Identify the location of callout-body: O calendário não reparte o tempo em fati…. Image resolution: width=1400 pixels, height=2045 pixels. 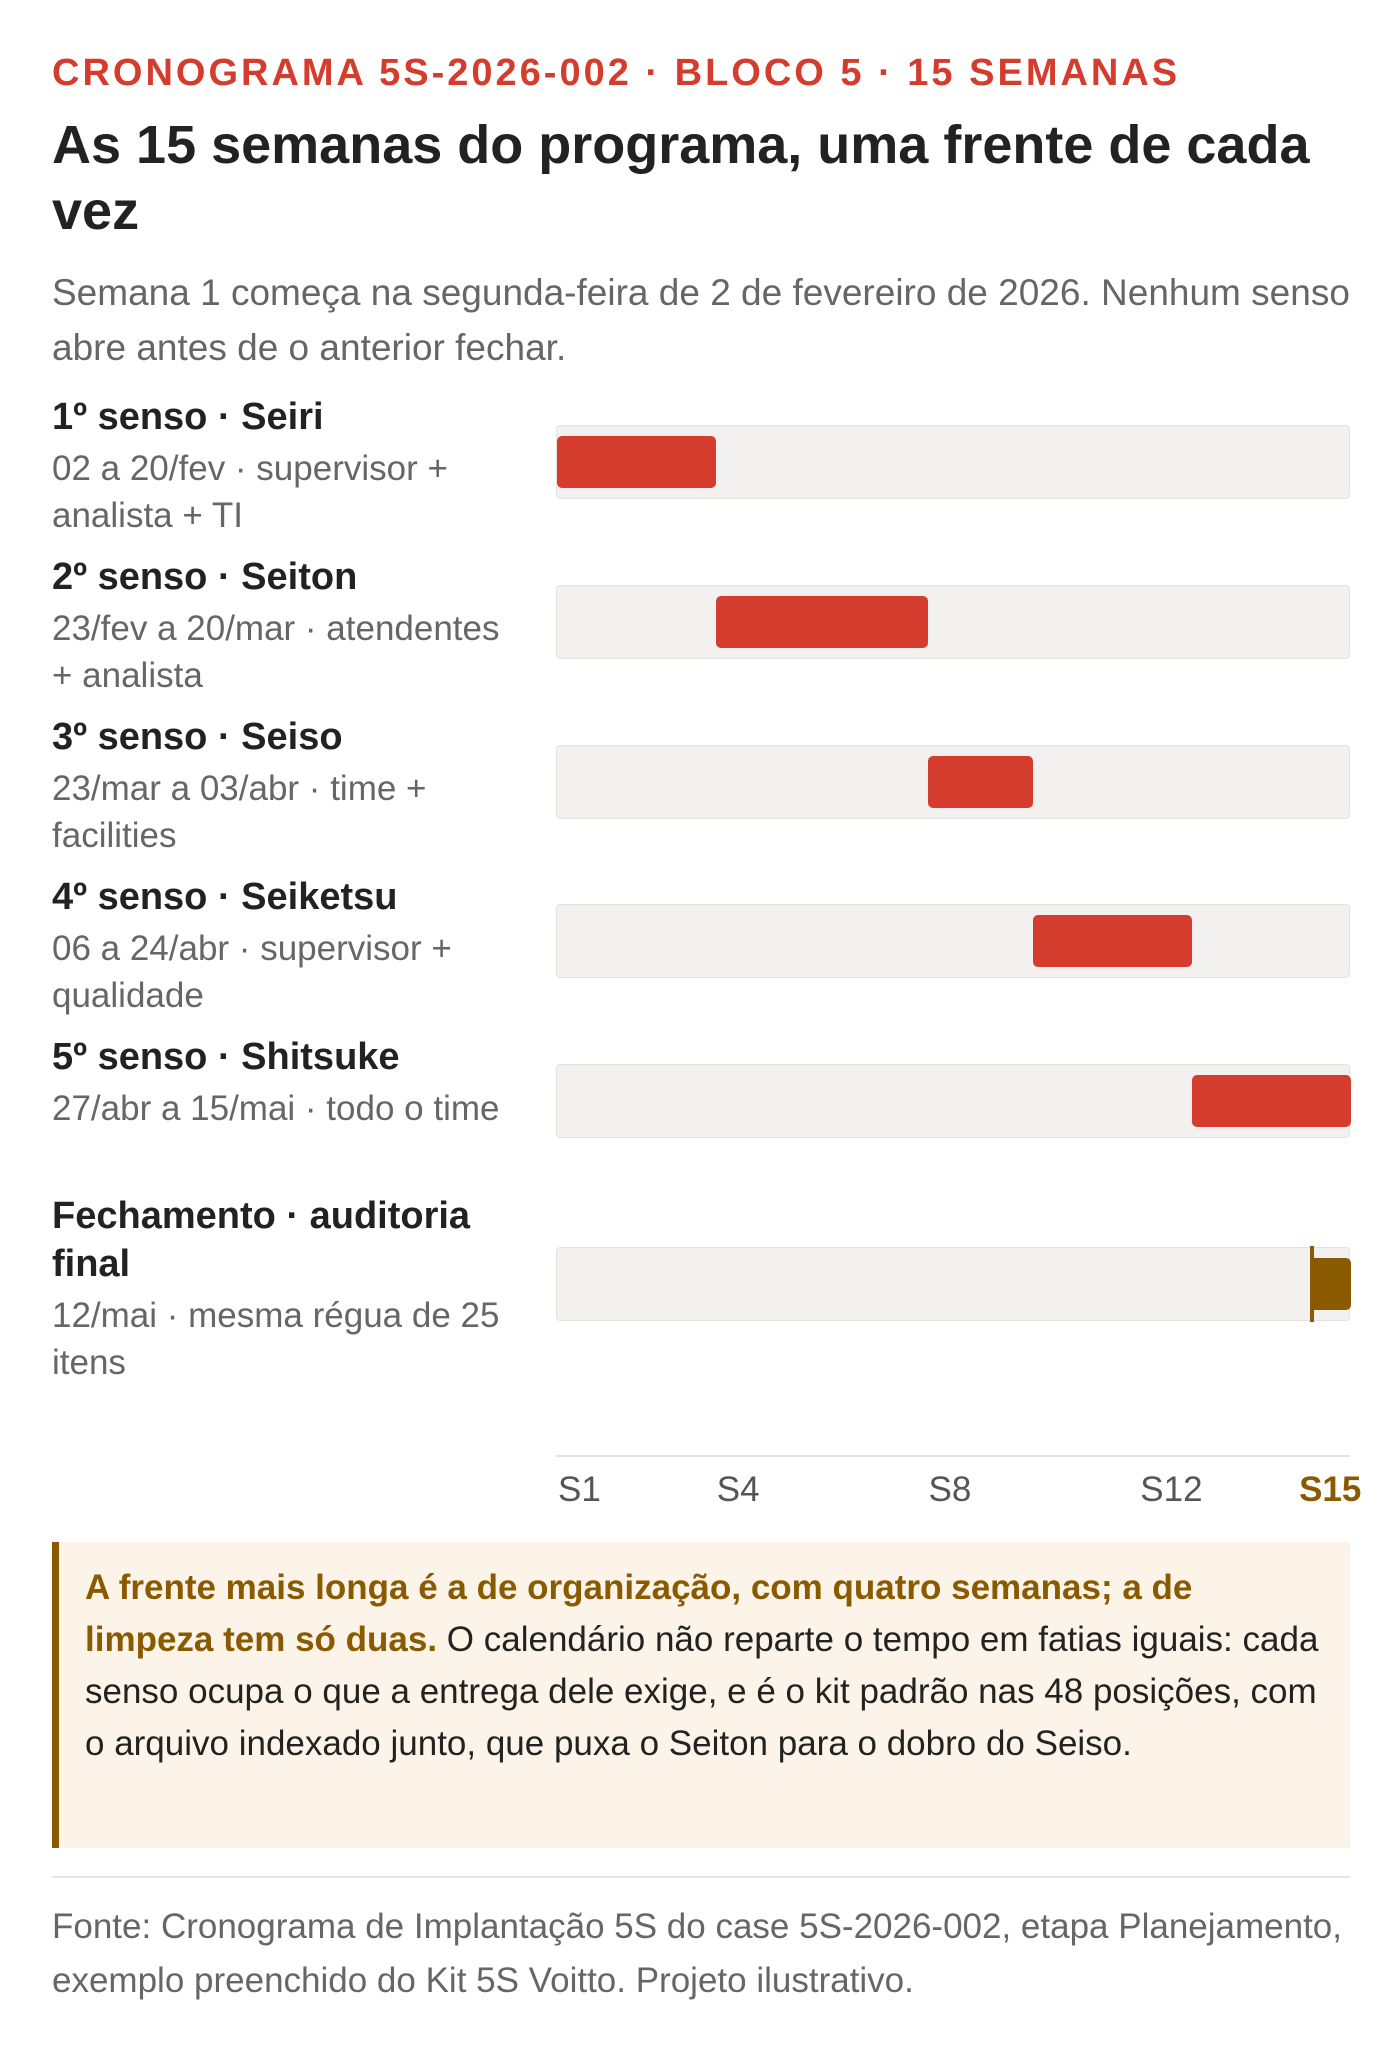
(702, 1691).